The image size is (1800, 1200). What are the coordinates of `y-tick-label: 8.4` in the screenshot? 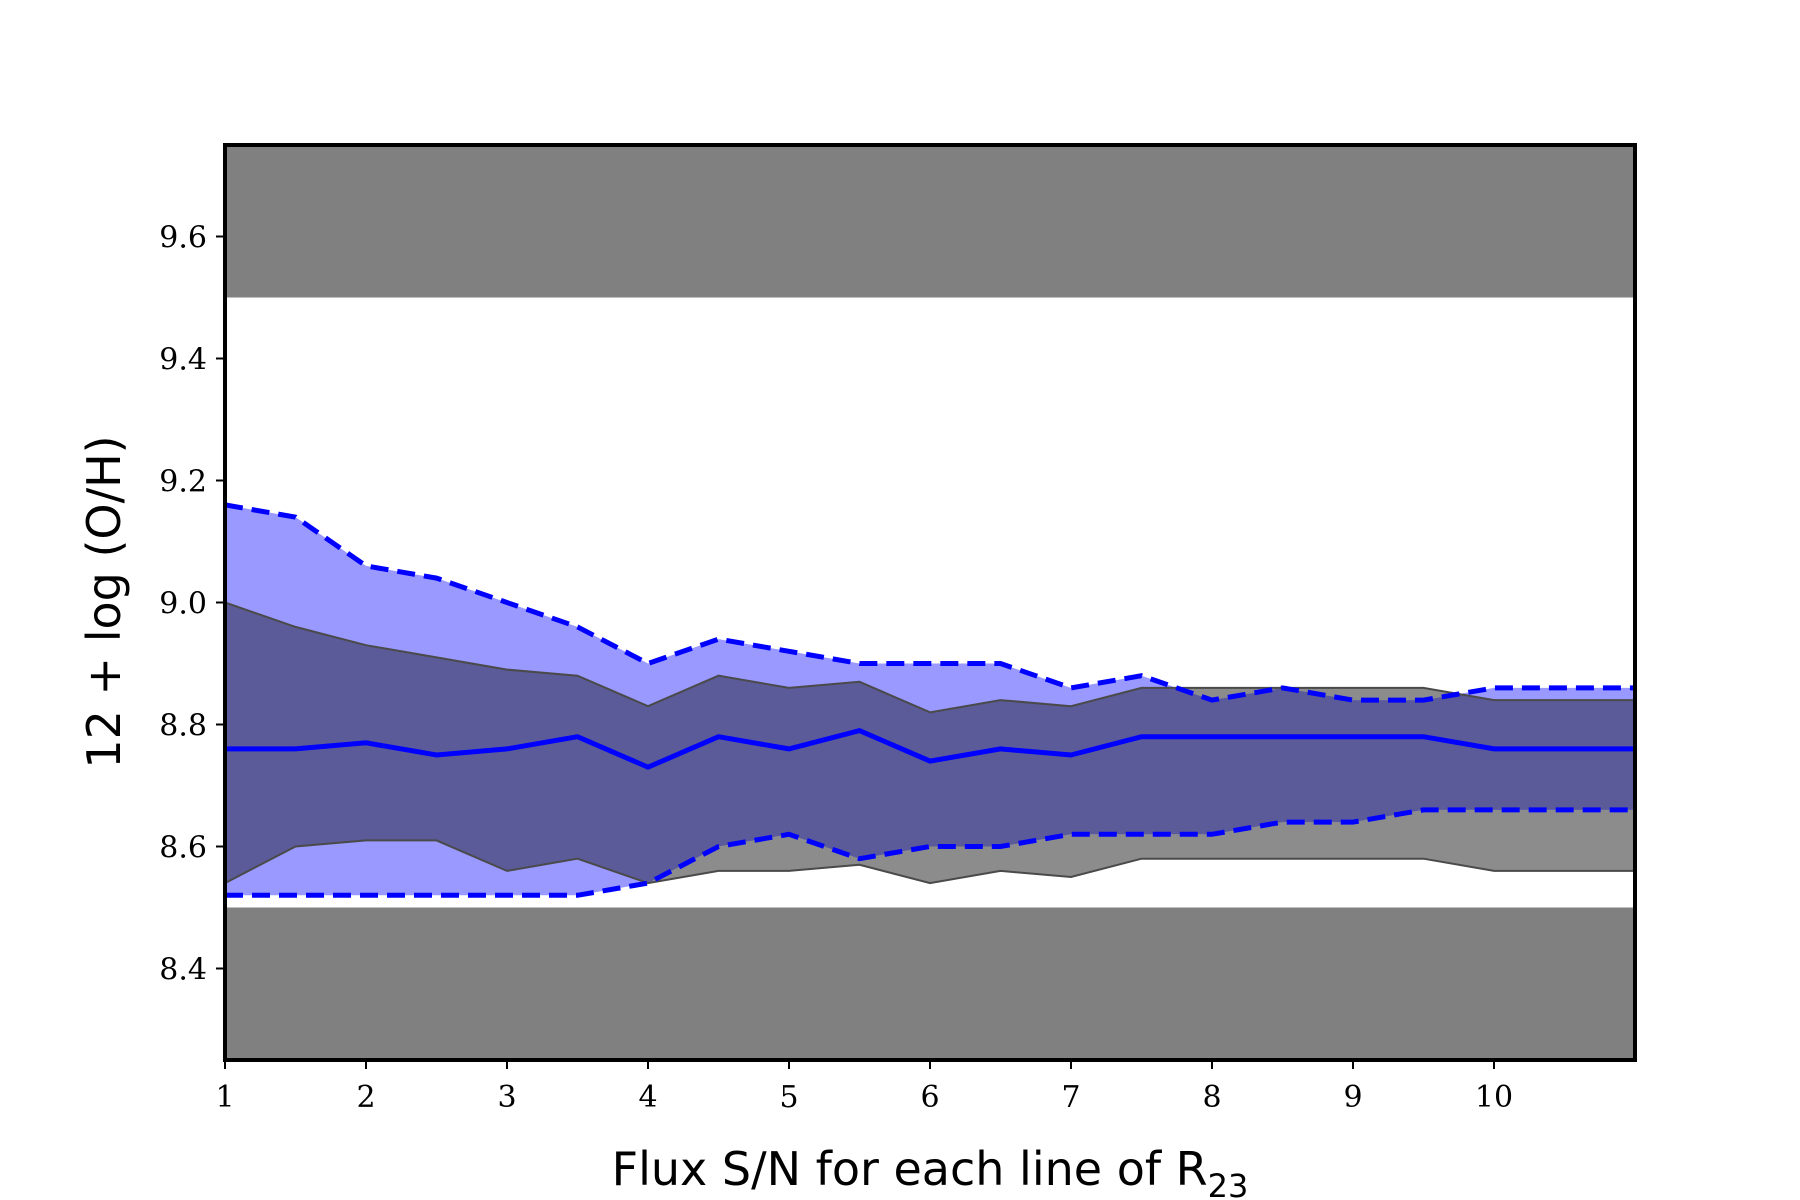 It's located at (183, 970).